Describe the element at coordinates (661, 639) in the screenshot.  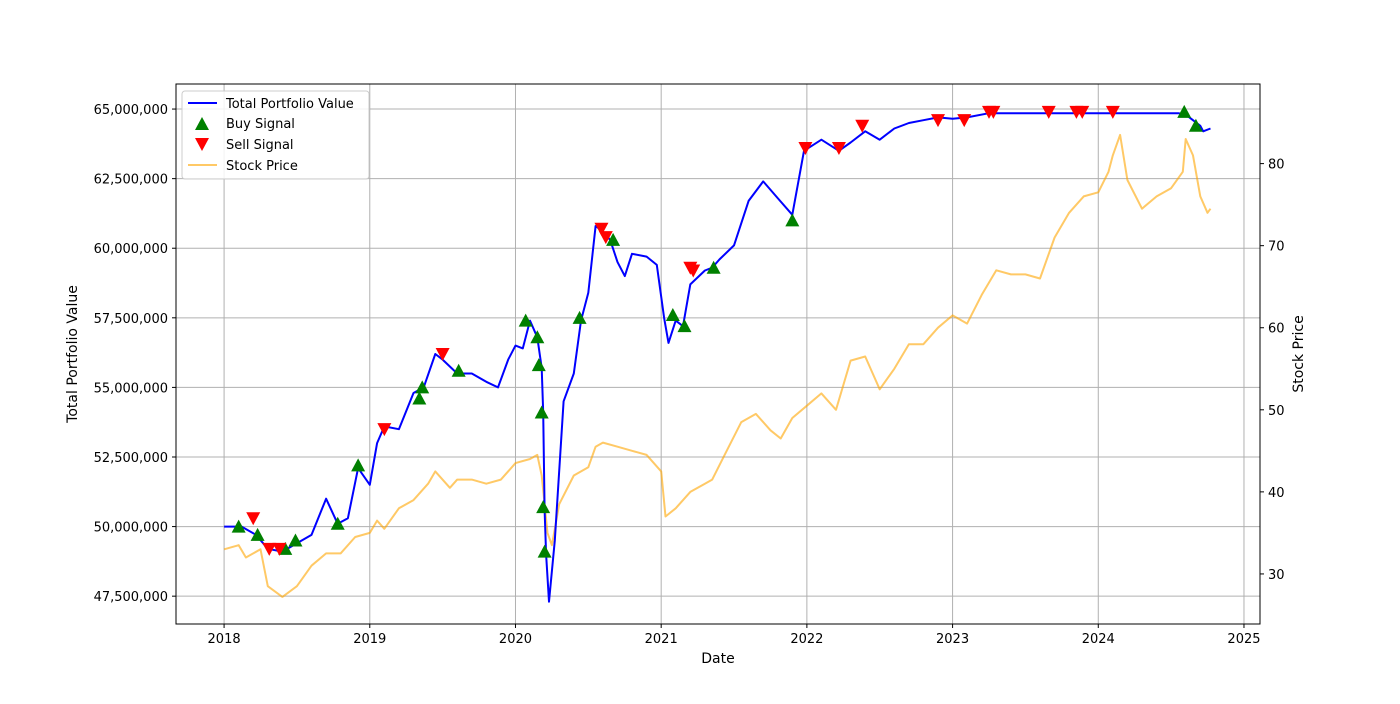
I see `x-tick-label: 2021` at that location.